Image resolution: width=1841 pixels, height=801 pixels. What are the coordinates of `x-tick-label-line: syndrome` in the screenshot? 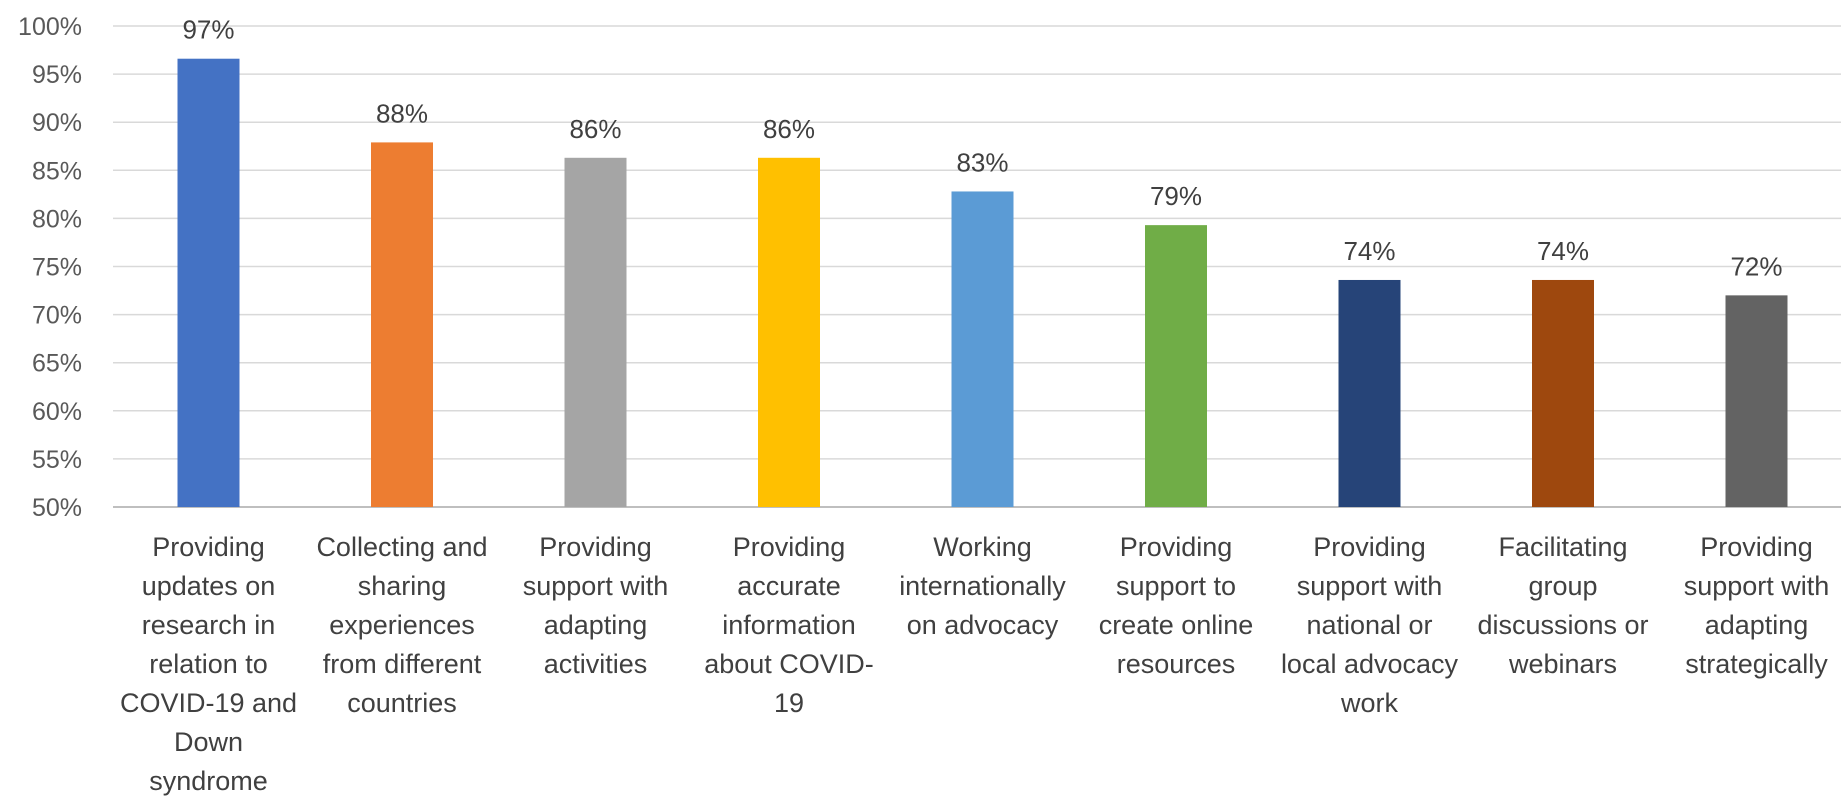 It's located at (209, 781).